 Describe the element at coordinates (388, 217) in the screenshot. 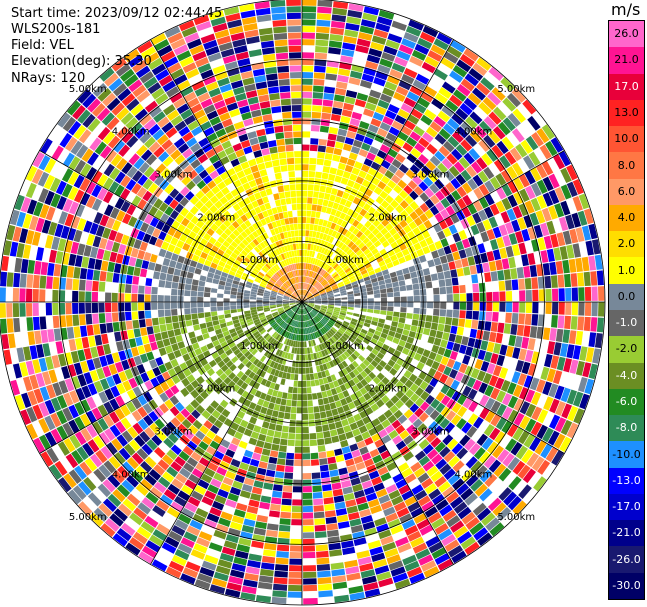

I see `range-ring-label: 2.00km` at that location.